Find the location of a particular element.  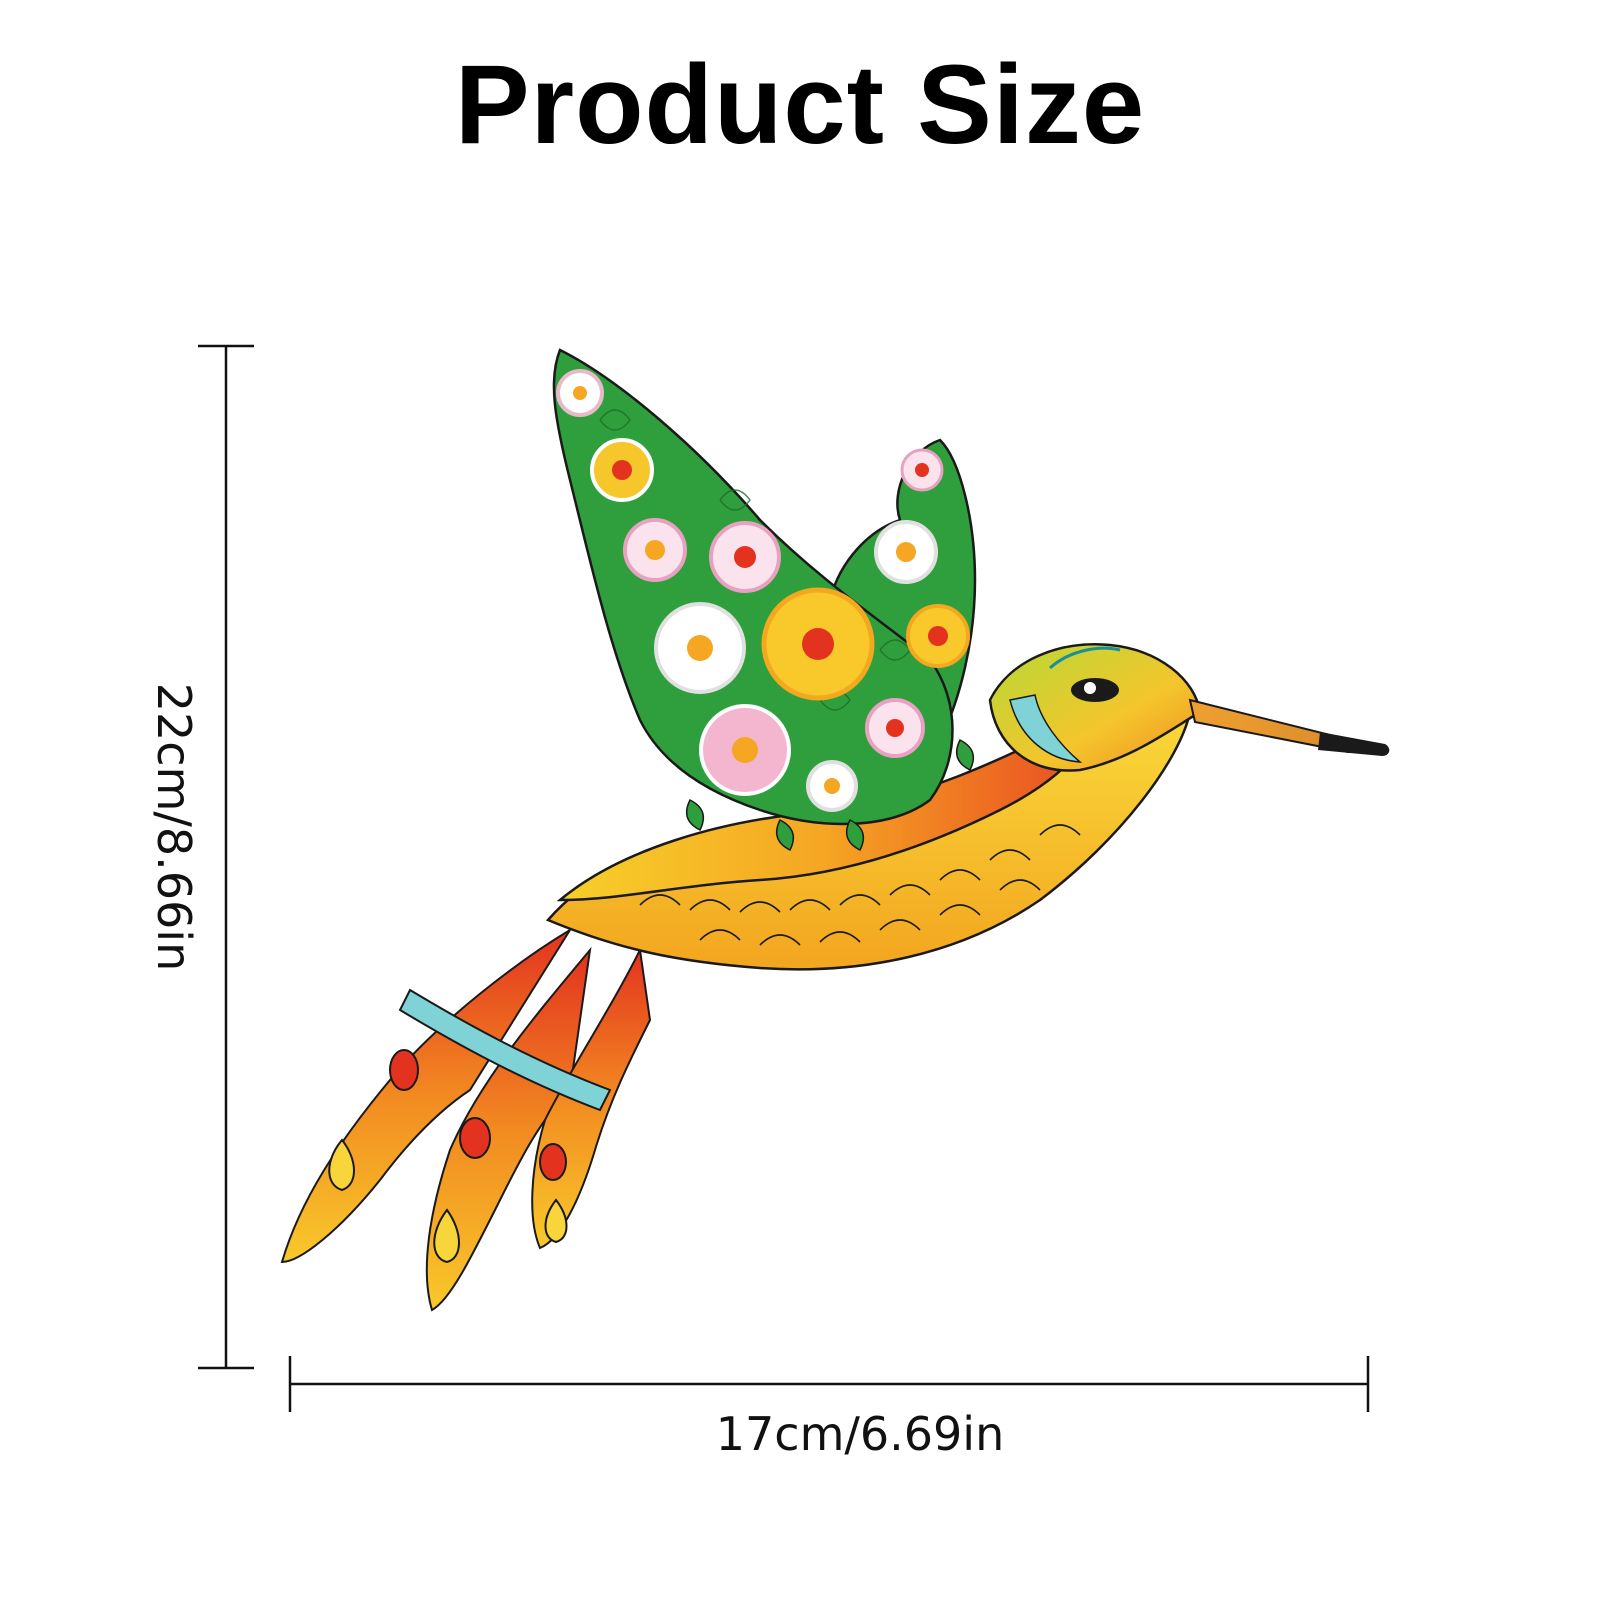

page-title: Product Size is located at coordinates (800, 104).